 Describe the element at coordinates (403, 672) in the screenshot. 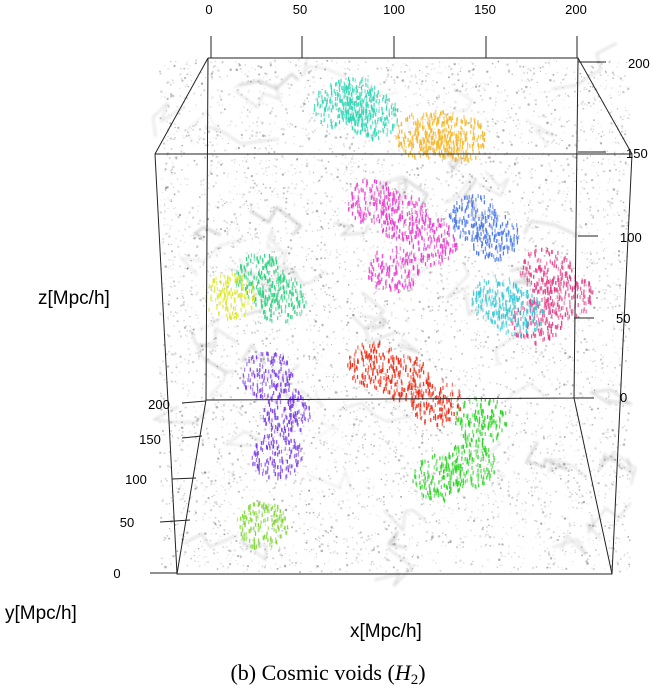

I see `caption-variable: H` at that location.